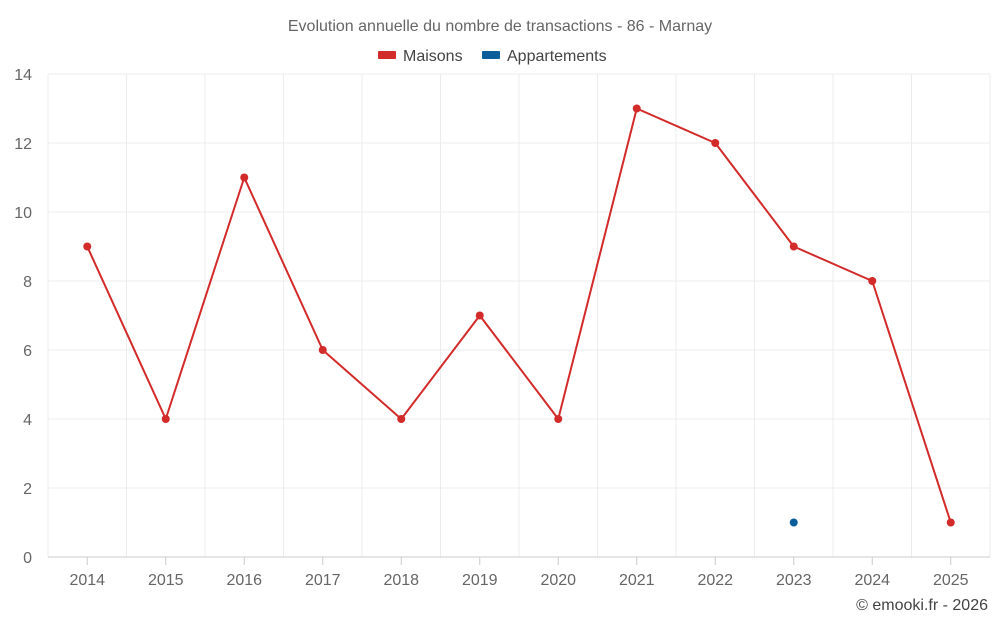 This screenshot has width=1000, height=625. What do you see at coordinates (558, 580) in the screenshot?
I see `x-tick-label: 2020` at bounding box center [558, 580].